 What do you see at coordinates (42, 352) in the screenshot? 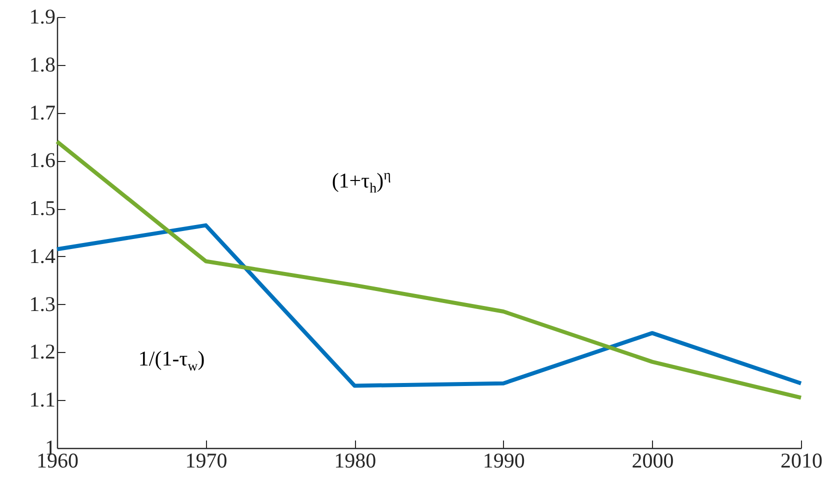
I see `y-tick-label: 1.2` at bounding box center [42, 352].